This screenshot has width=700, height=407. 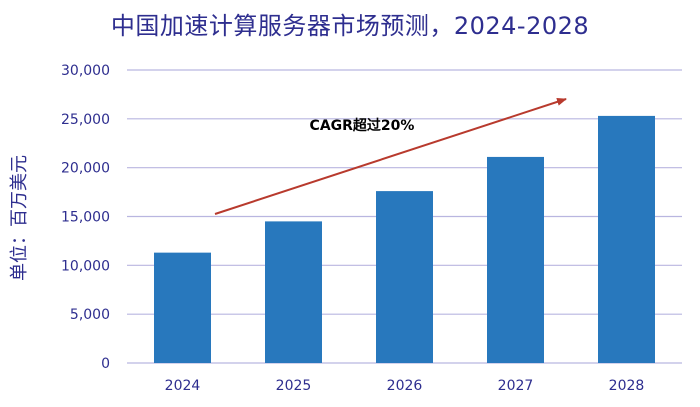 I want to click on y-tick-label: 10,000, so click(x=85, y=266).